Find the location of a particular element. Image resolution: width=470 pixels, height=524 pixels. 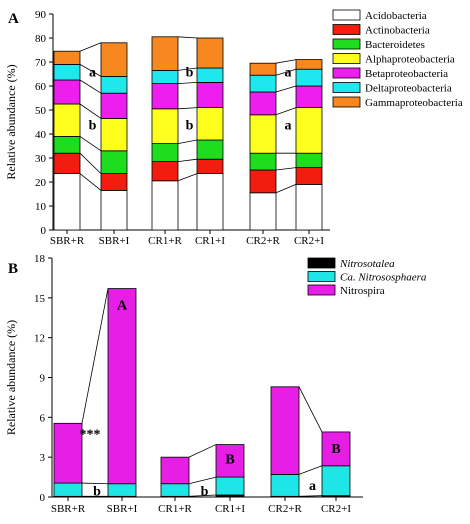

y-tick-label: 40 is located at coordinates (41, 135).